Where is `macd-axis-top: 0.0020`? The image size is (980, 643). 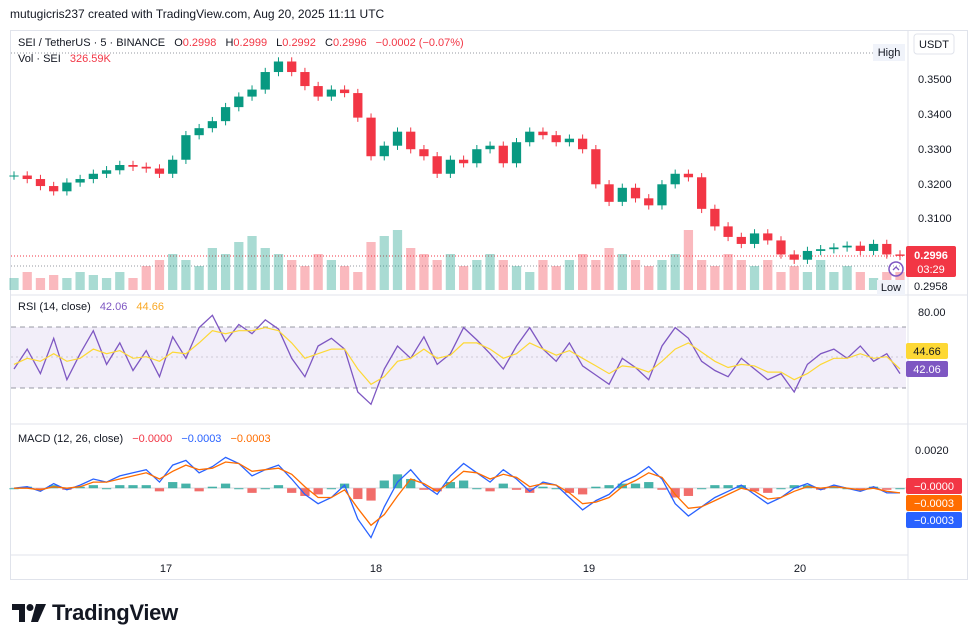 macd-axis-top: 0.0020 is located at coordinates (932, 451).